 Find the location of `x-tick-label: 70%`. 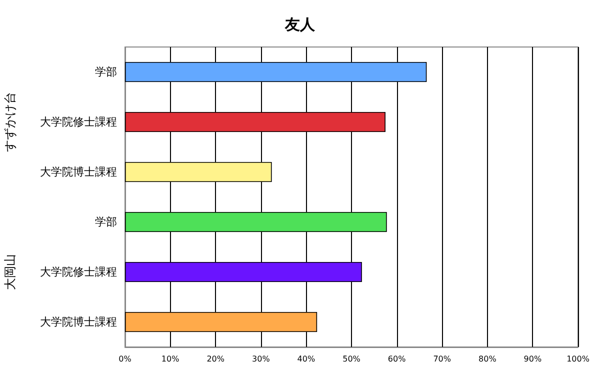

x-tick-label: 70% is located at coordinates (442, 359).